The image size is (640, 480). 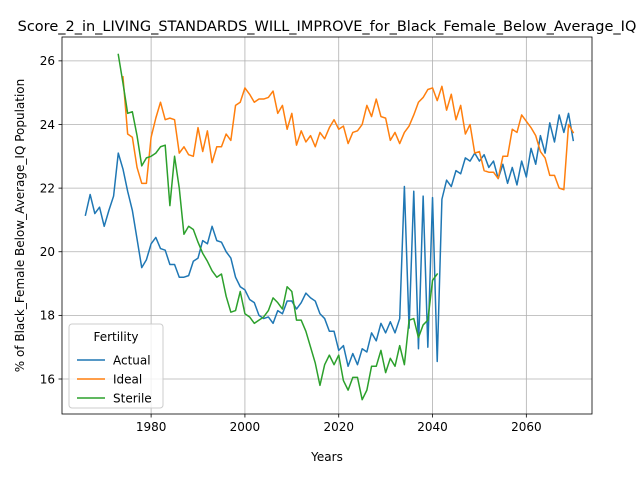 I want to click on legend-label-ideal: Ideal, so click(x=127, y=379).